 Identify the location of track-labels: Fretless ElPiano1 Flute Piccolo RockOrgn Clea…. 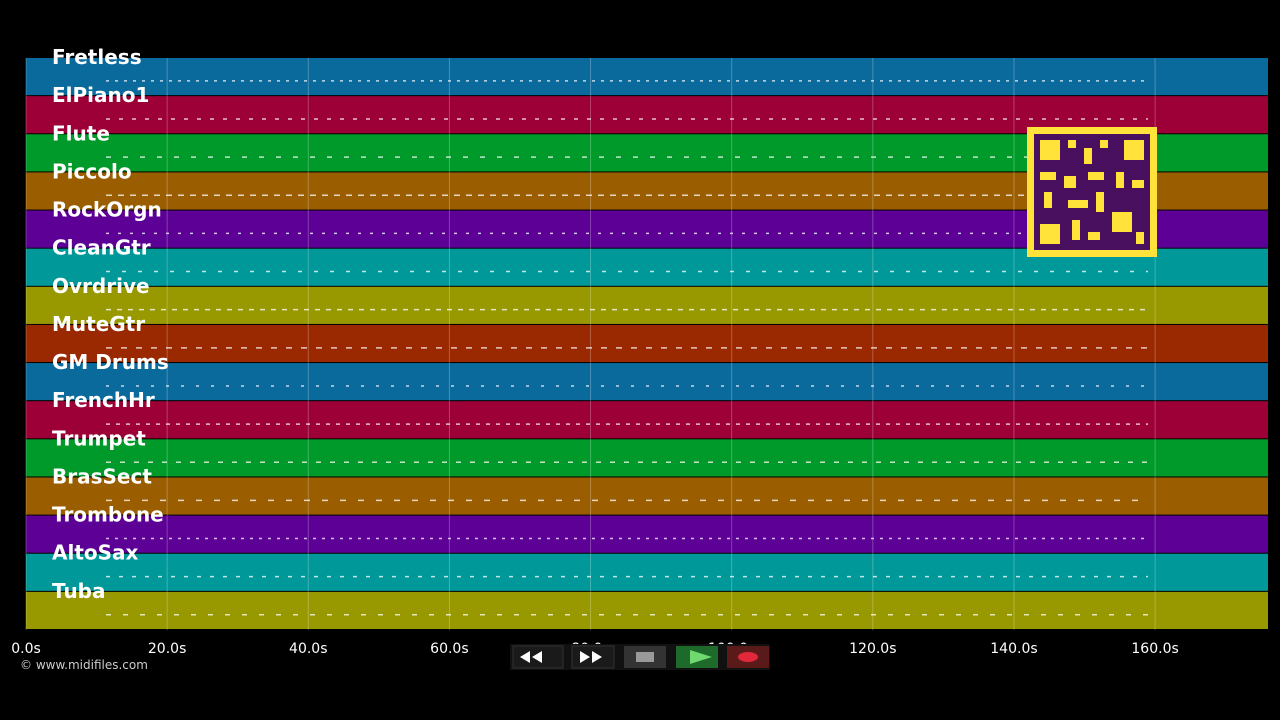
(110, 324).